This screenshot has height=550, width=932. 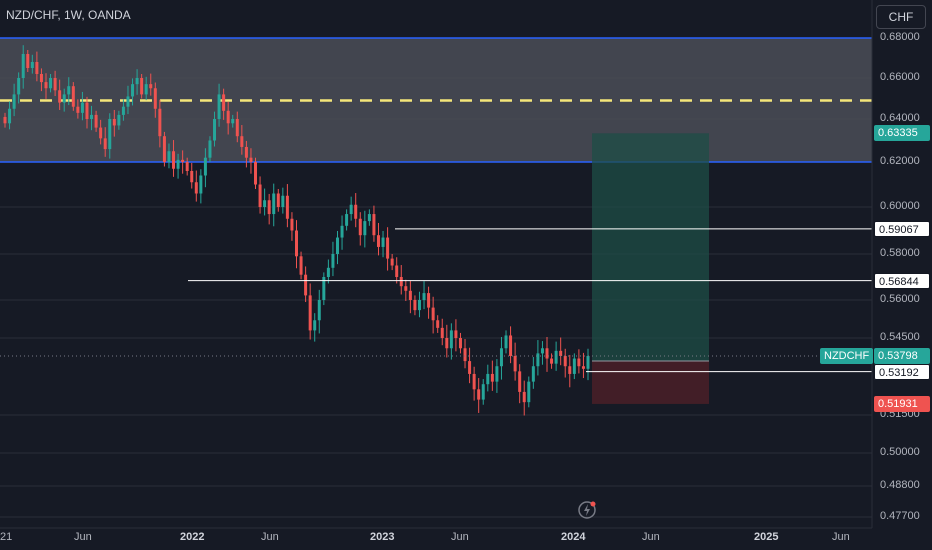 I want to click on price-badge-target: 0.63335, so click(x=902, y=133).